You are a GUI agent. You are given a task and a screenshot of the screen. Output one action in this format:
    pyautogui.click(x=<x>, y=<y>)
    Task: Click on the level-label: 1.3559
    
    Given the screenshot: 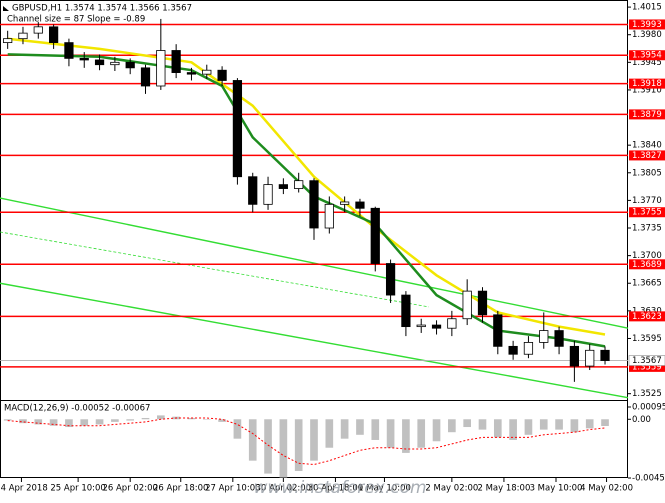 What is the action you would take?
    pyautogui.click(x=647, y=367)
    